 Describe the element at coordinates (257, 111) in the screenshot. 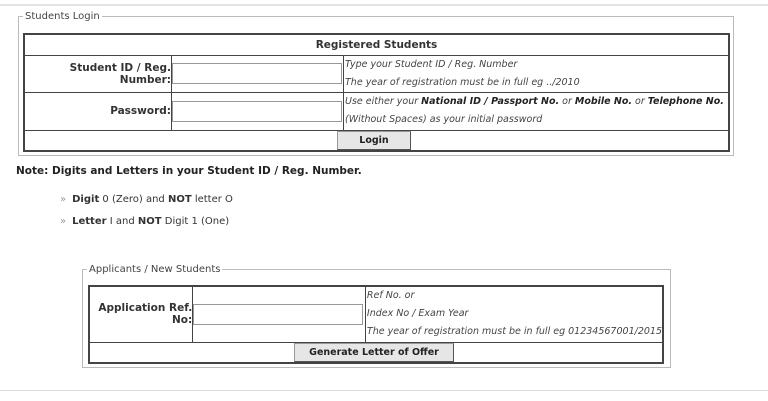

I see `password-input` at that location.